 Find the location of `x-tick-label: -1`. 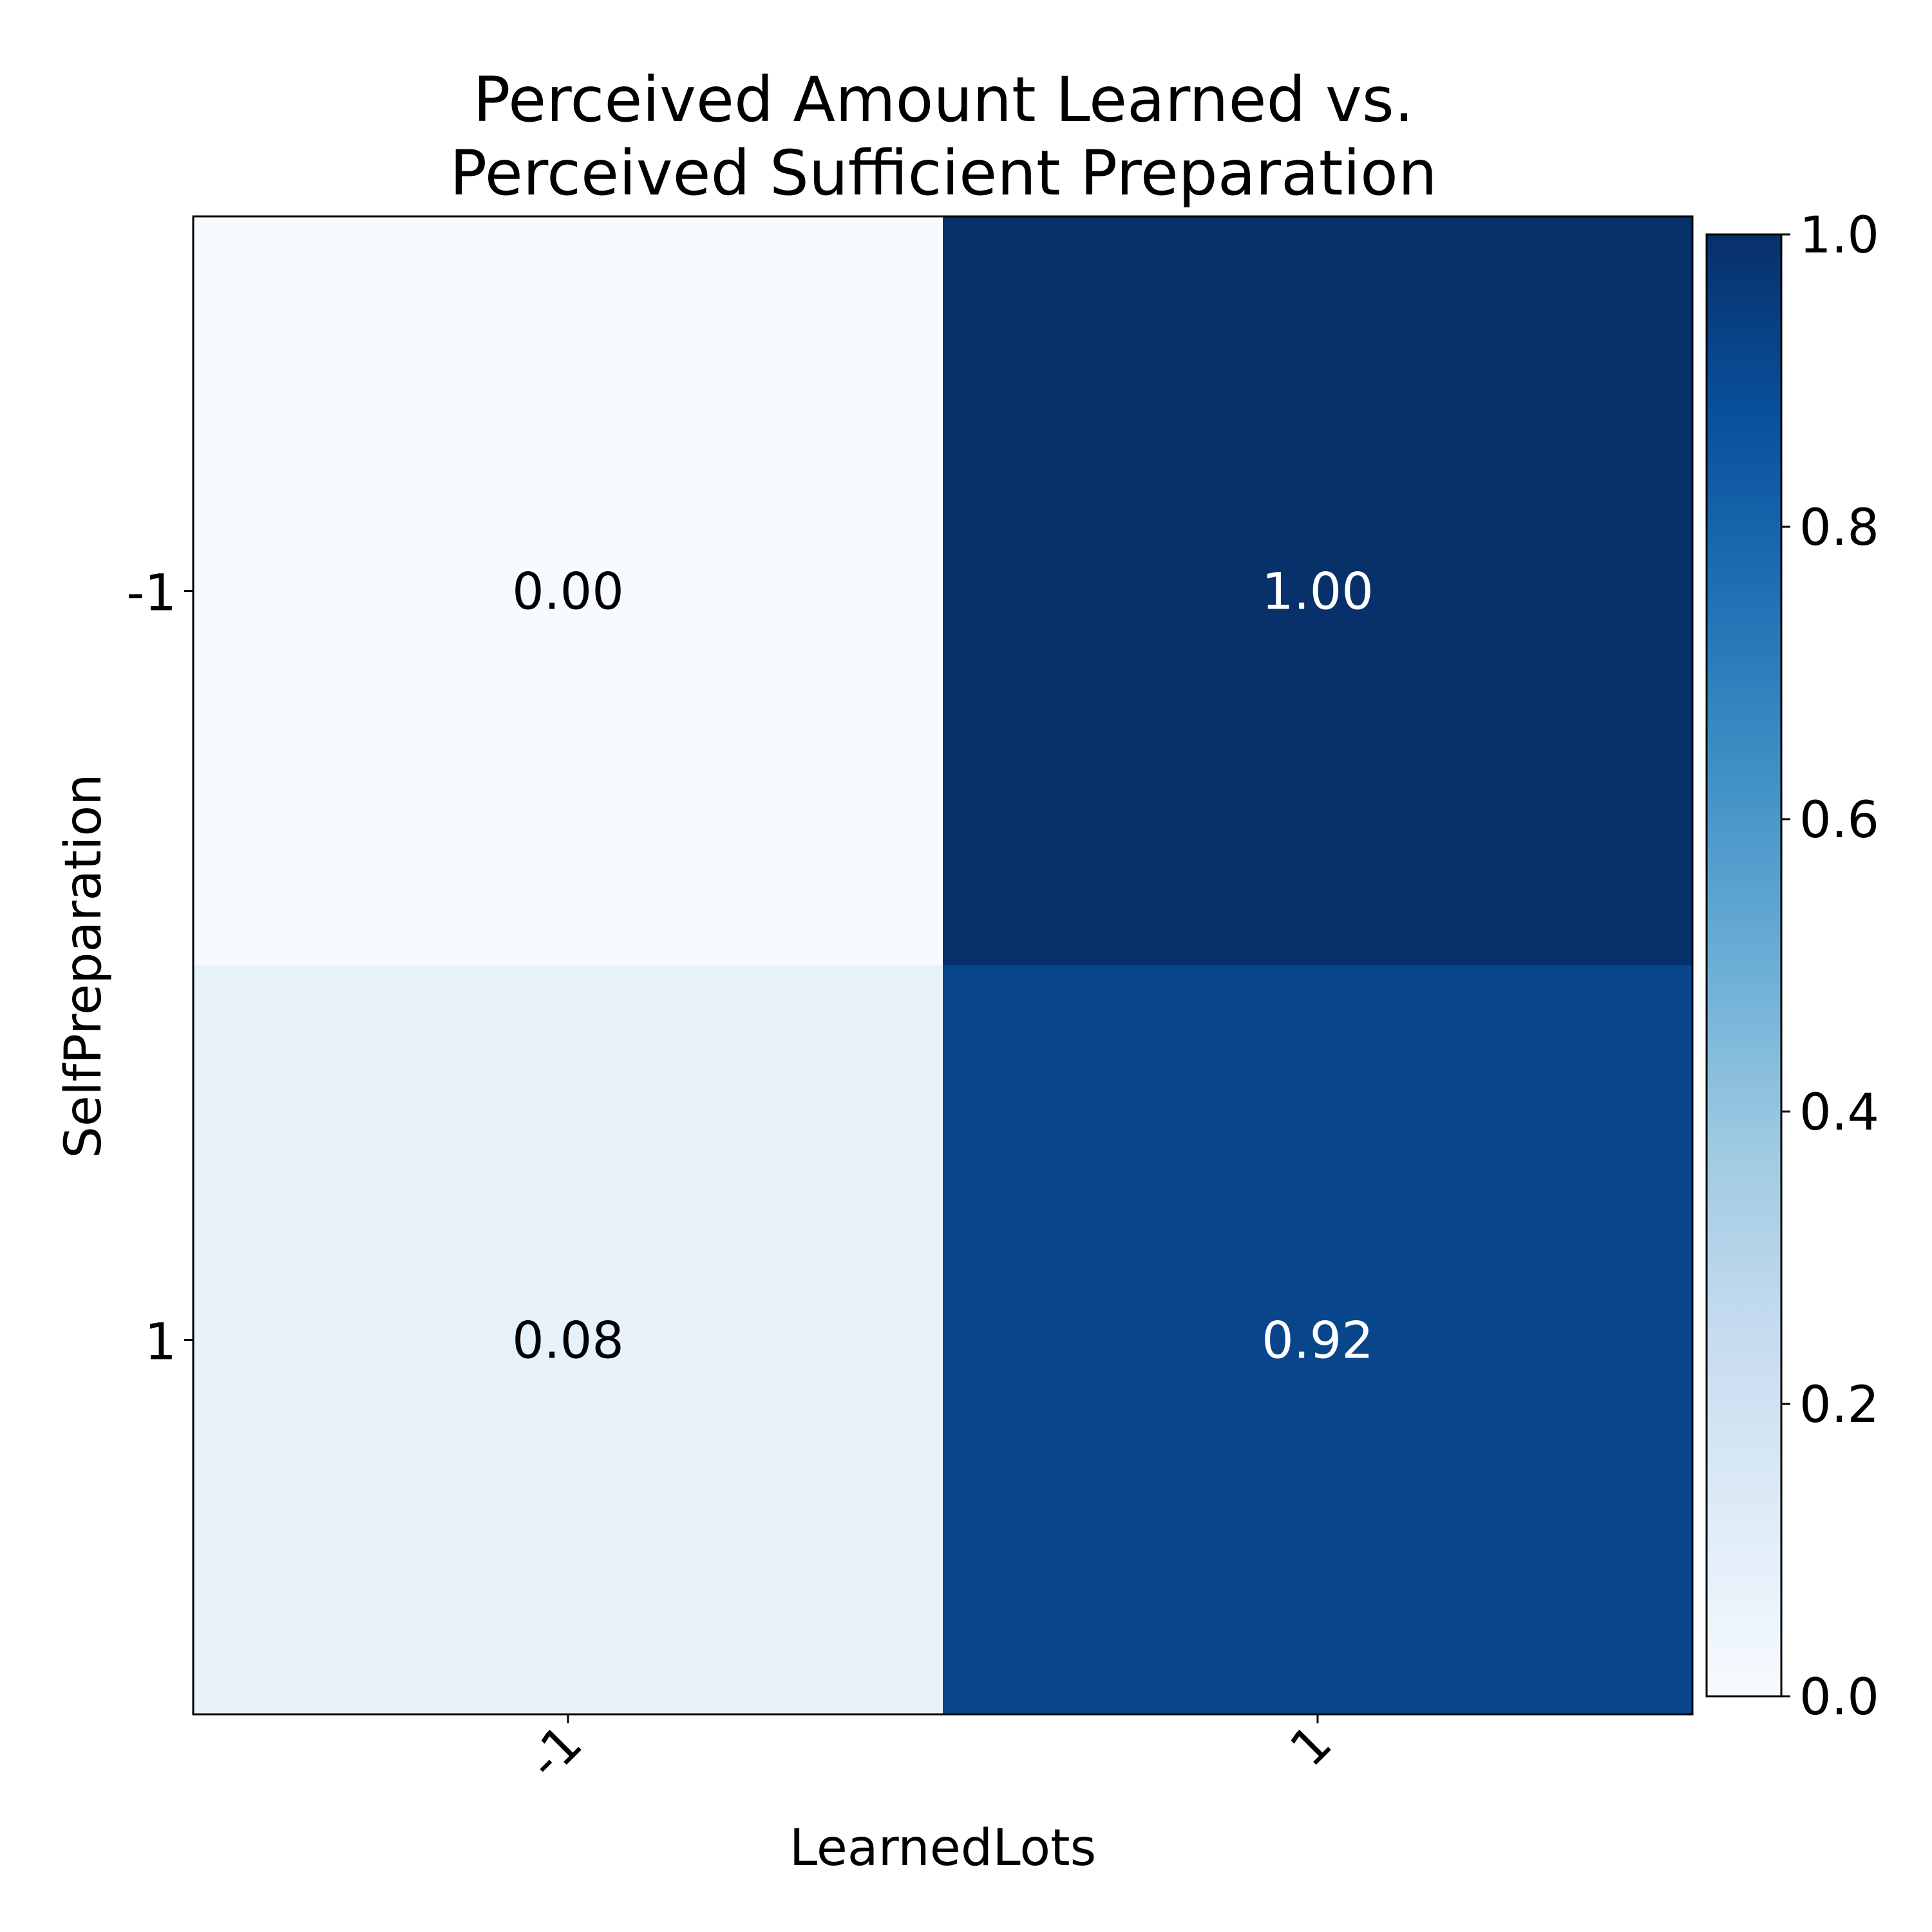

x-tick-label: -1 is located at coordinates (555, 1752).